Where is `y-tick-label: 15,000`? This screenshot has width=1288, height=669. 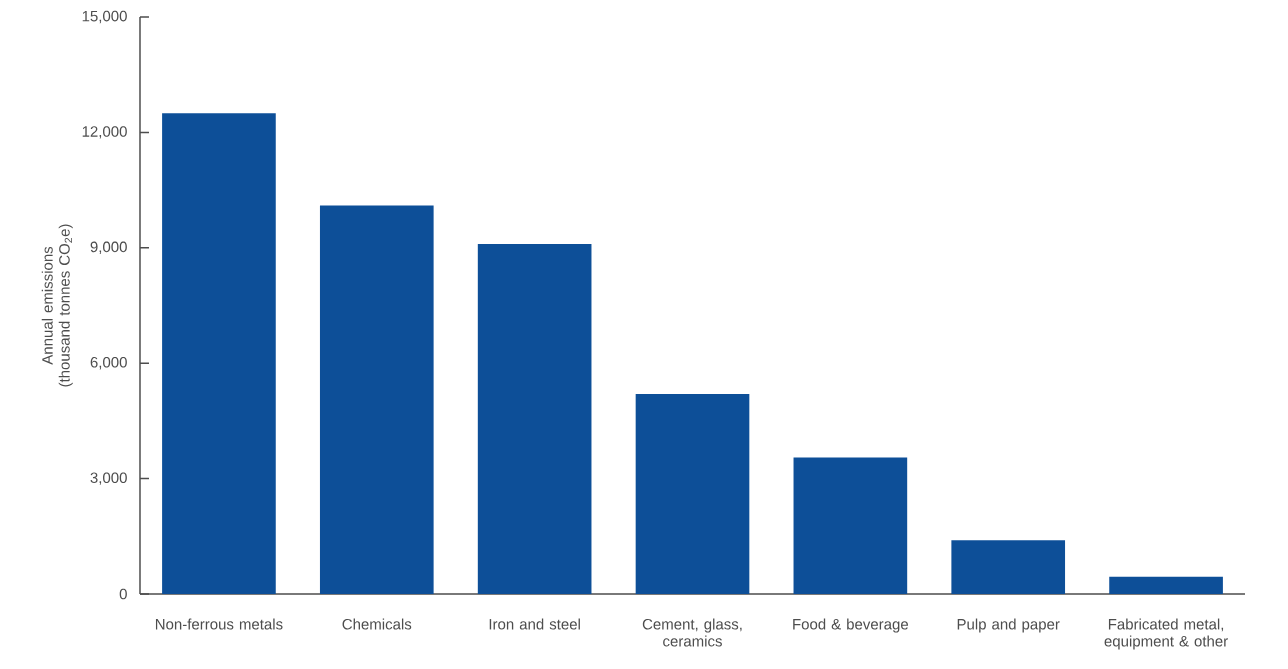
y-tick-label: 15,000 is located at coordinates (104, 17).